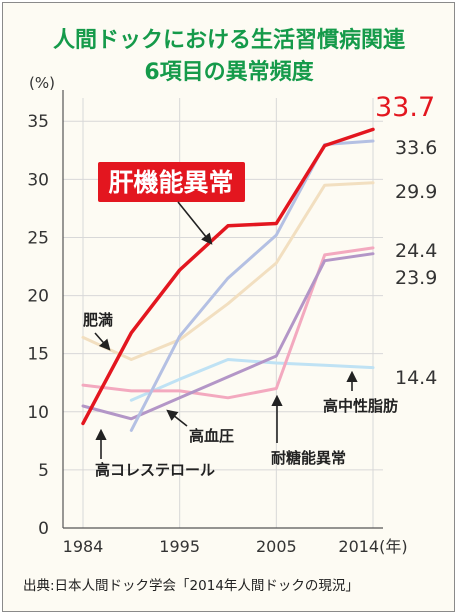  Describe the element at coordinates (416, 378) in the screenshot. I see `series-end-label: 14.4` at that location.